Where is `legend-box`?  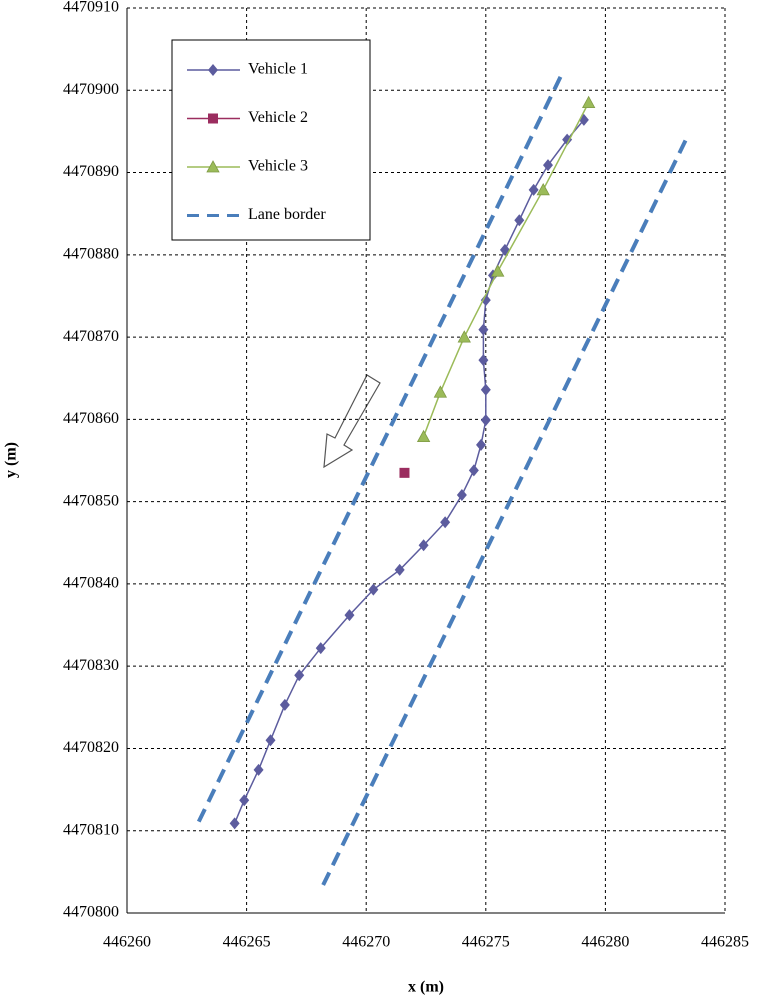 legend-box is located at coordinates (271, 140).